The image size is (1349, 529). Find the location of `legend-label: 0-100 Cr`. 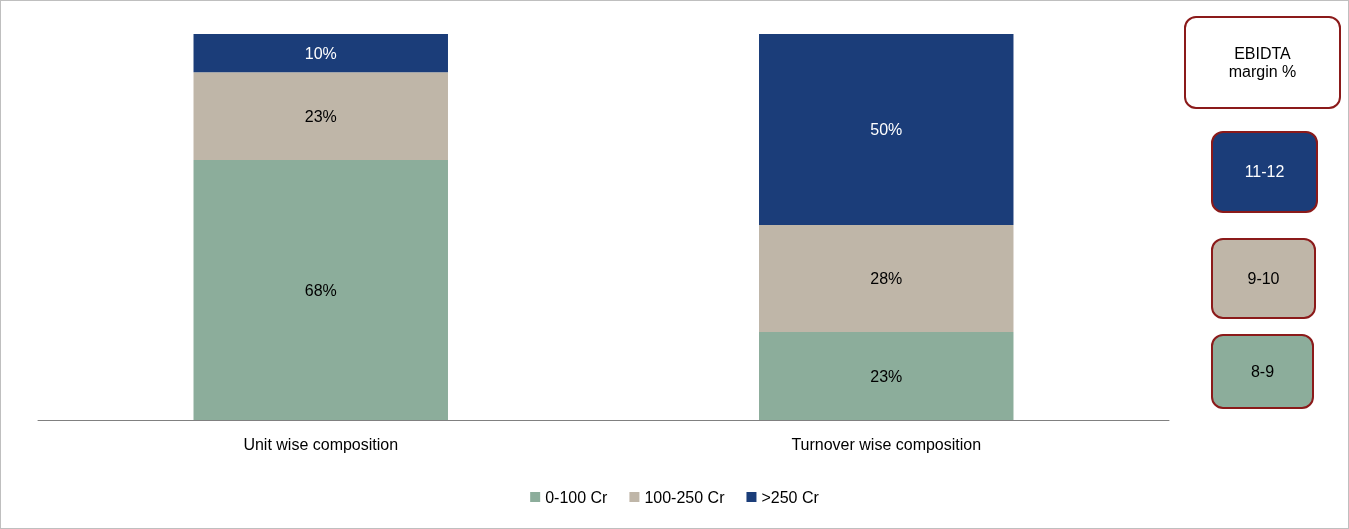

legend-label: 0-100 Cr is located at coordinates (577, 497).